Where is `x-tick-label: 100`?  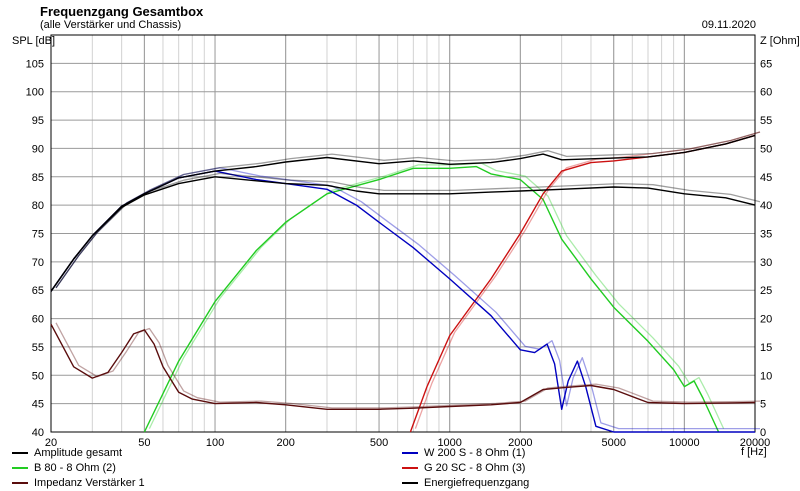
x-tick-label: 100 is located at coordinates (215, 443).